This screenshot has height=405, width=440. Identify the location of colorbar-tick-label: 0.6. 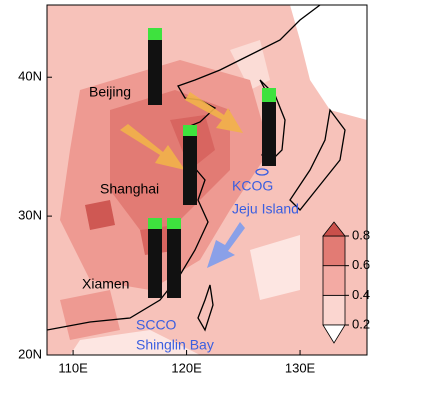
(361, 264).